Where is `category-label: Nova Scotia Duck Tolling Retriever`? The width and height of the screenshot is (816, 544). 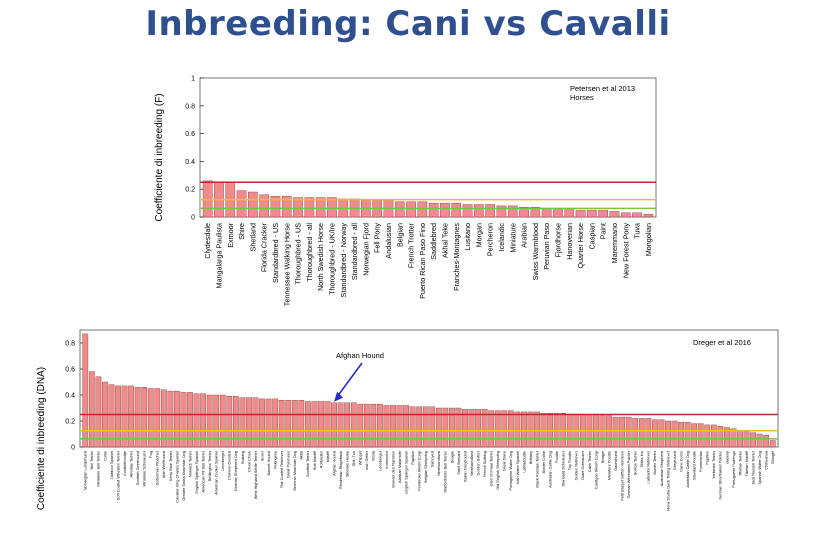
category-label: Nova Scotia Duck Tolling Retriever is located at coordinates (667, 480).